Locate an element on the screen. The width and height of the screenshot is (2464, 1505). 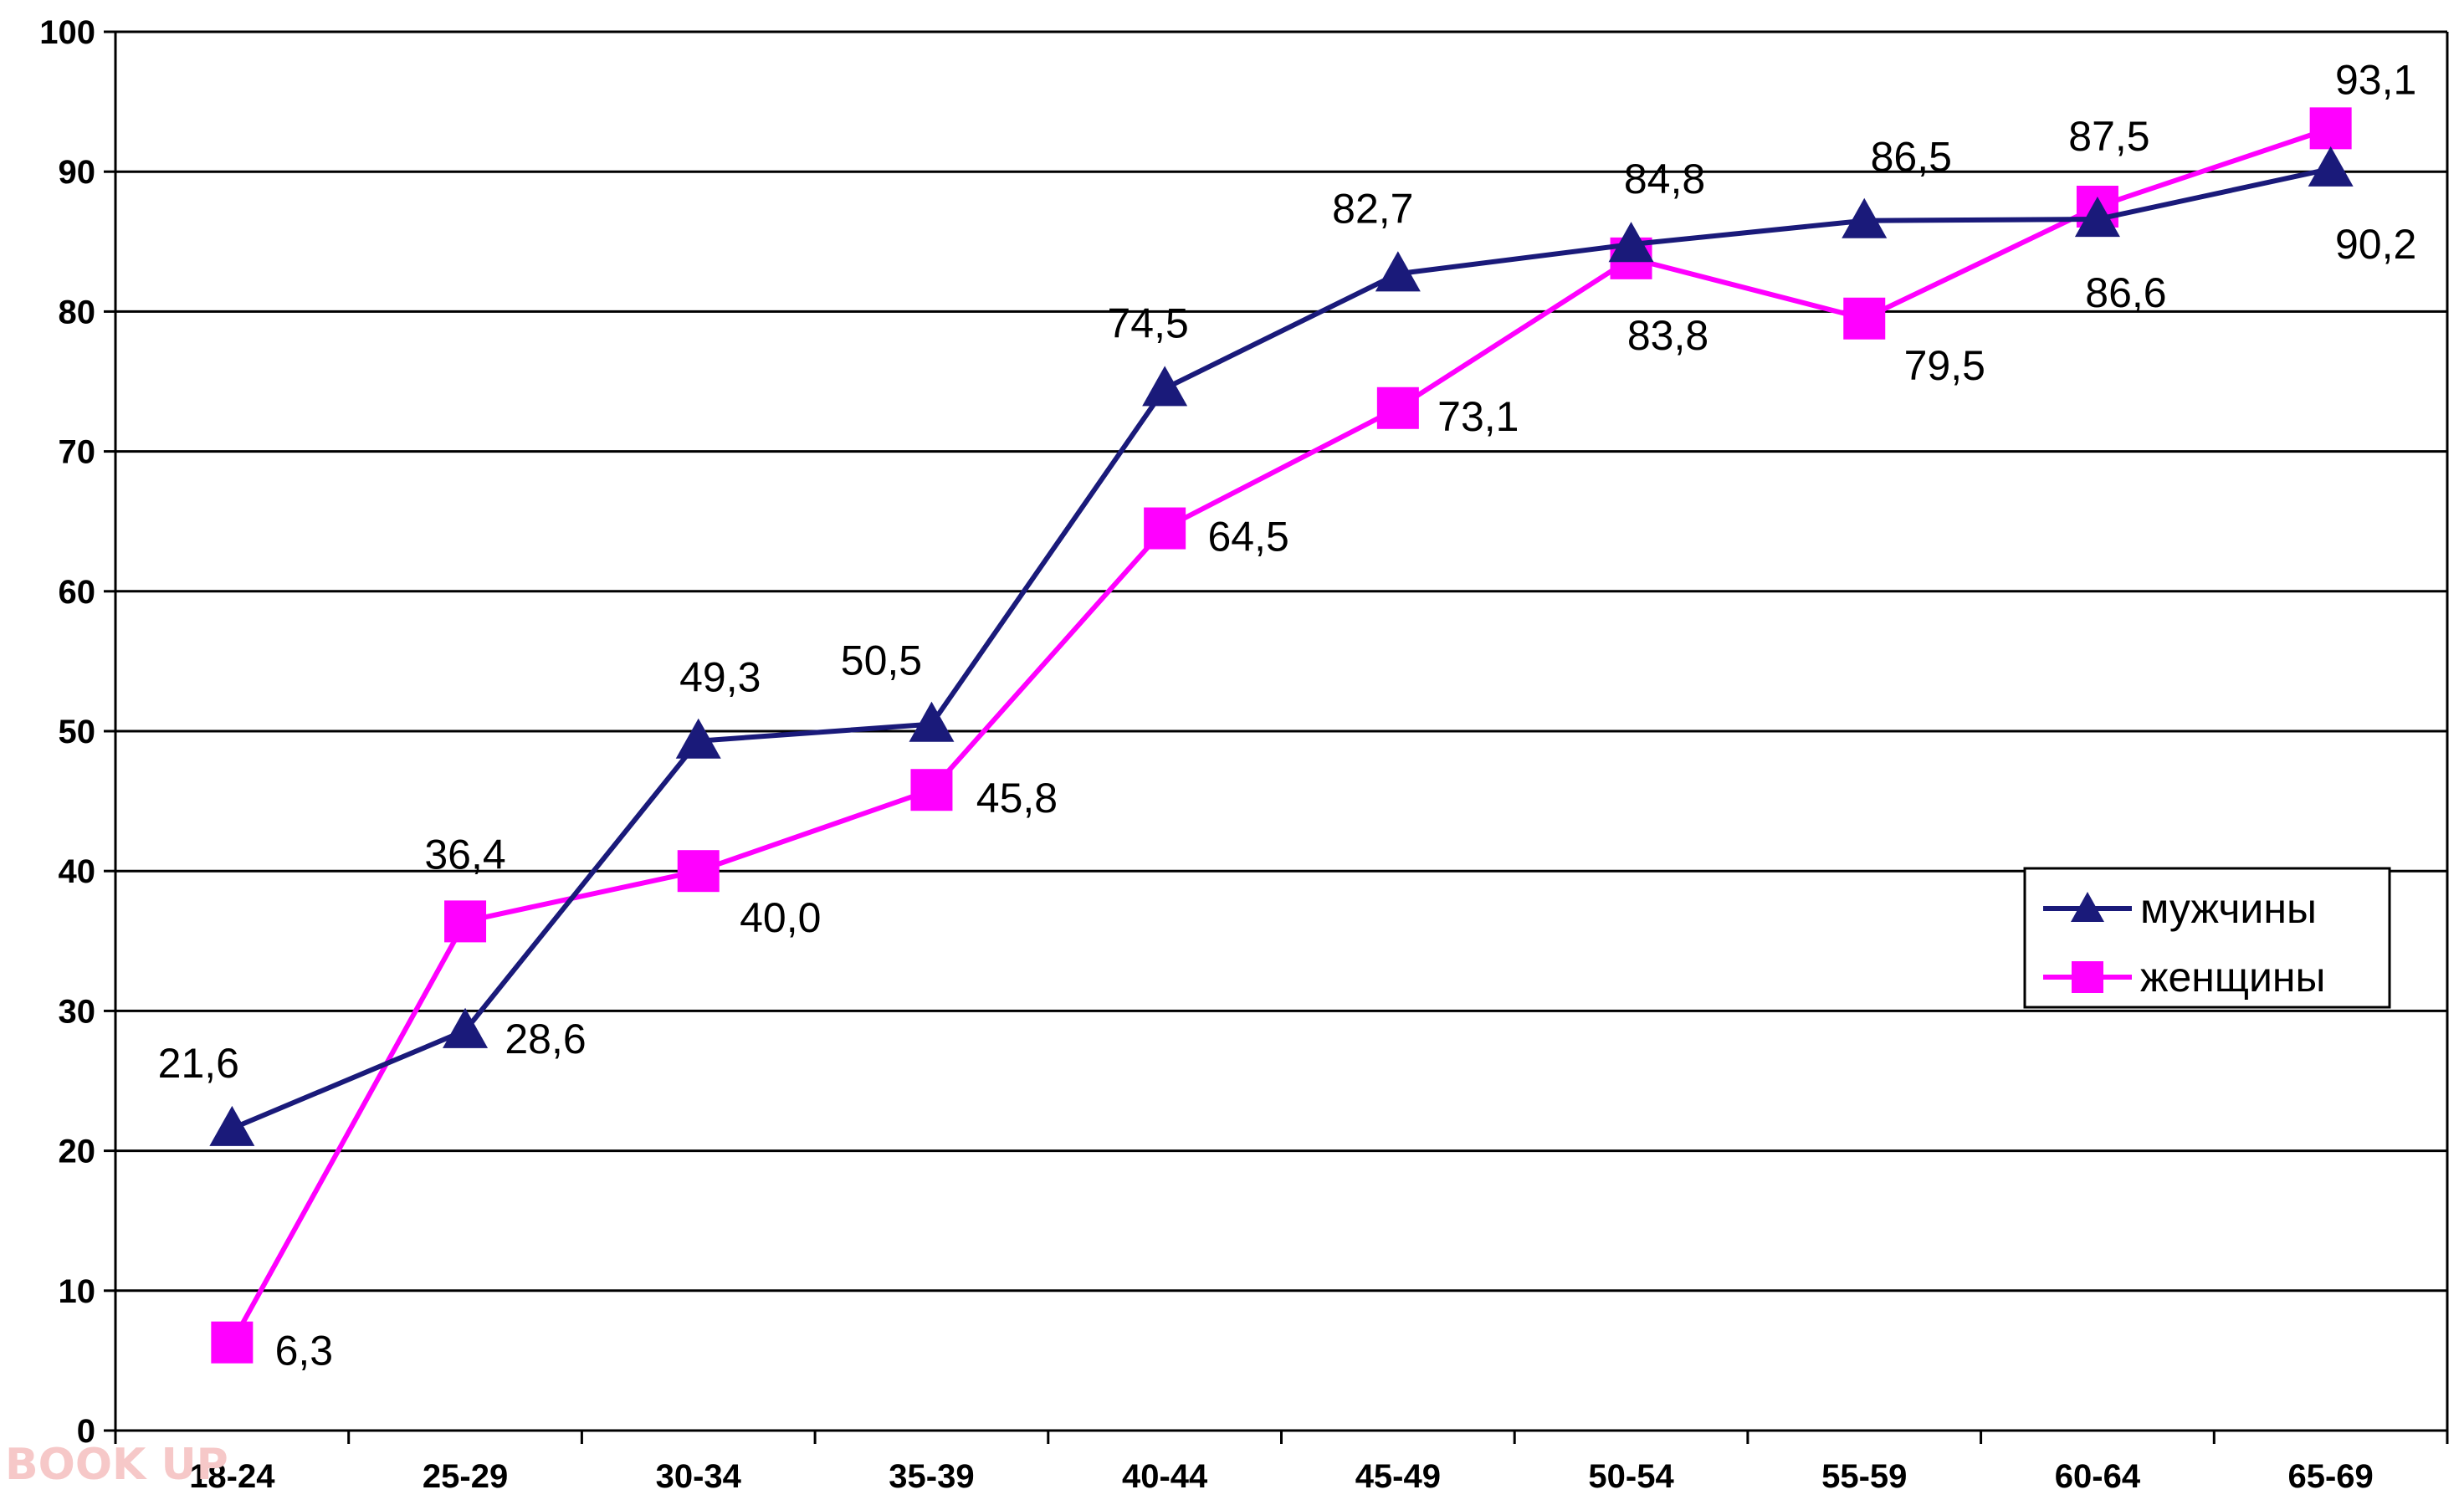
data-label: 50,5 is located at coordinates (881, 661).